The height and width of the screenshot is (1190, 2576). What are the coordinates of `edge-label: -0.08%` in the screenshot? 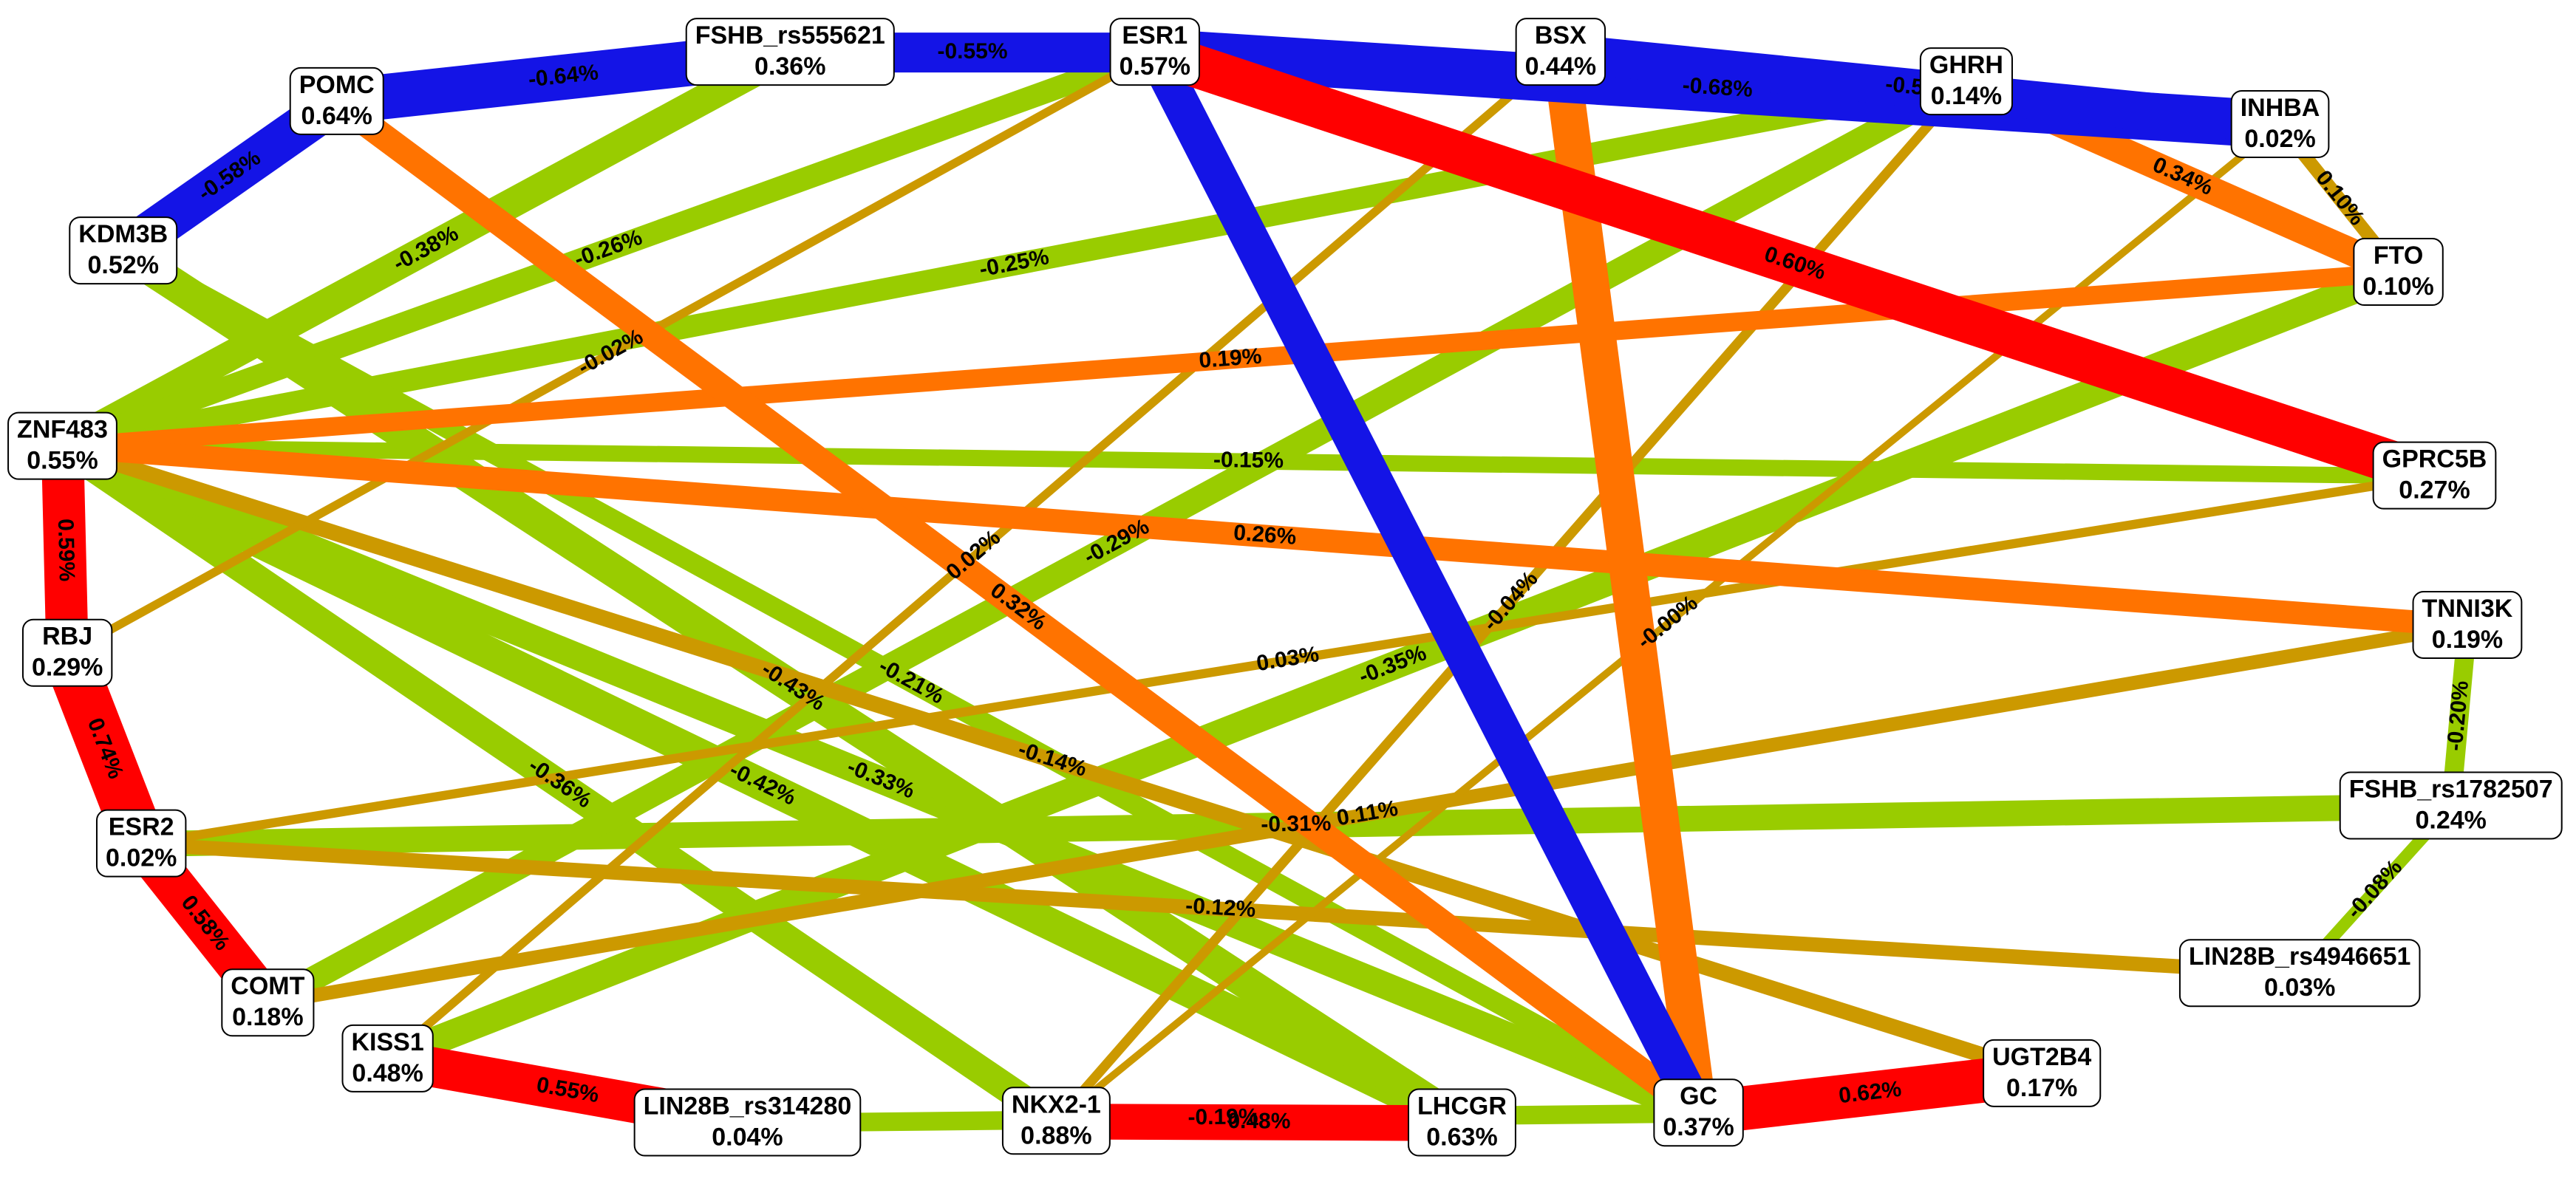 It's located at (2374, 889).